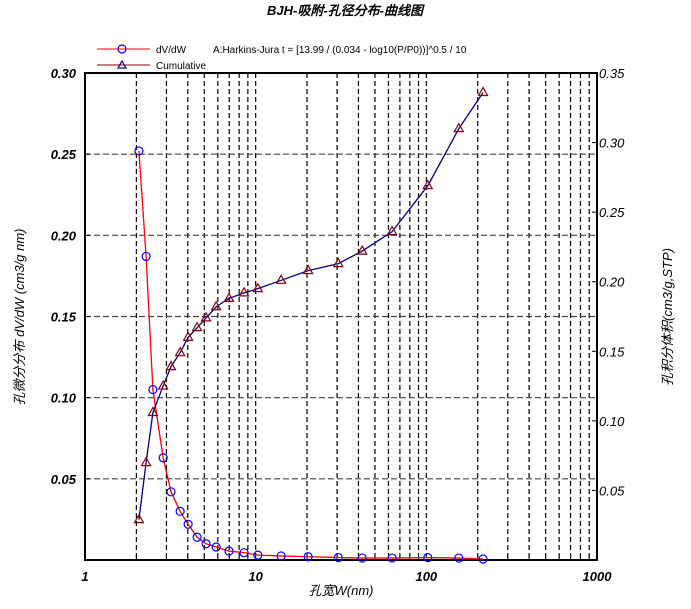 The height and width of the screenshot is (609, 691). Describe the element at coordinates (64, 479) in the screenshot. I see `y-tick-label-left: 0.05` at that location.